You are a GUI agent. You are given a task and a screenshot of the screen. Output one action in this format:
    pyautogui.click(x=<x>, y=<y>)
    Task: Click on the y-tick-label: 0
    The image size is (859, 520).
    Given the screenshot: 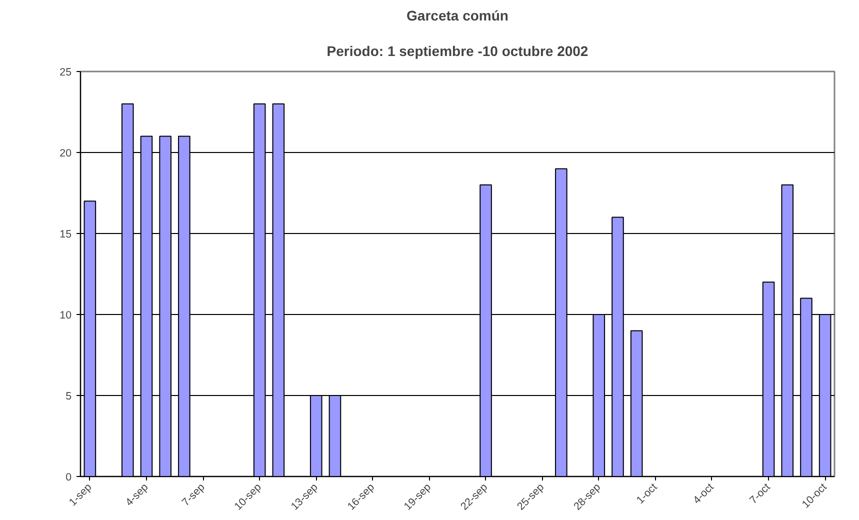 What is the action you would take?
    pyautogui.click(x=69, y=478)
    